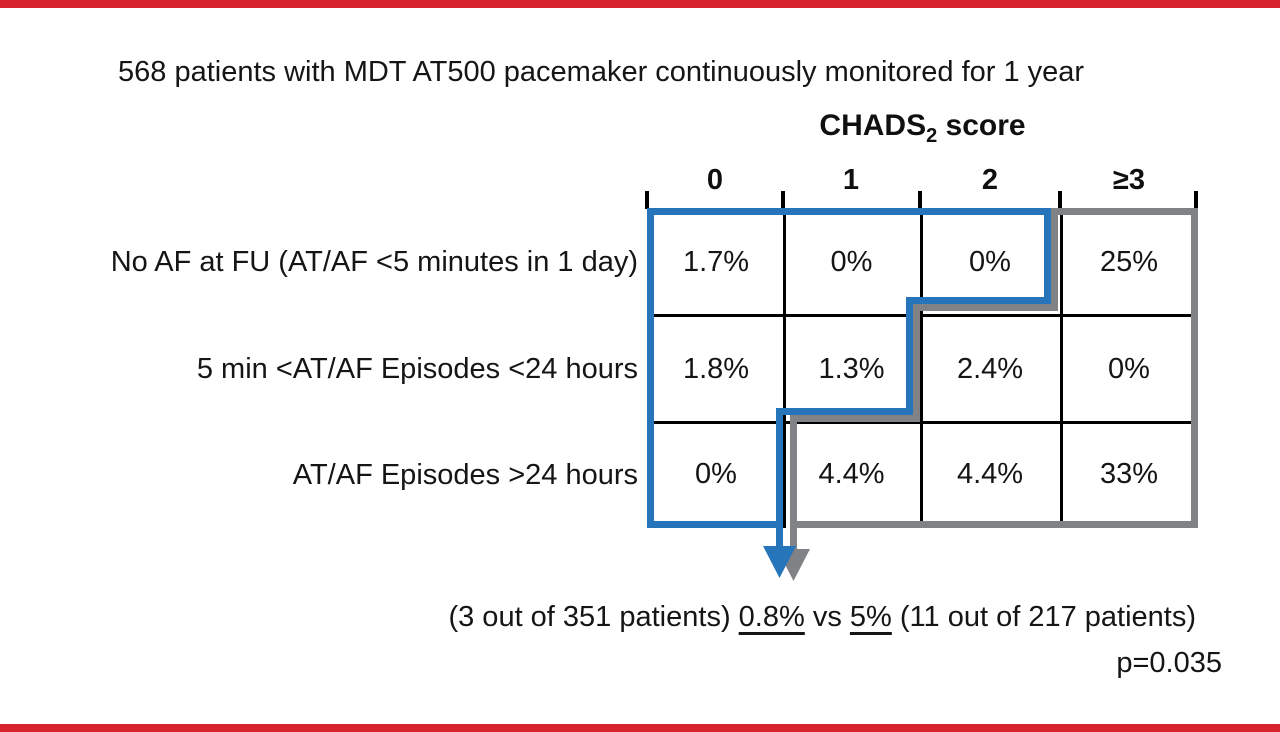 This screenshot has width=1280, height=732. What do you see at coordinates (851, 262) in the screenshot?
I see `cell-r0-c1: 0%` at bounding box center [851, 262].